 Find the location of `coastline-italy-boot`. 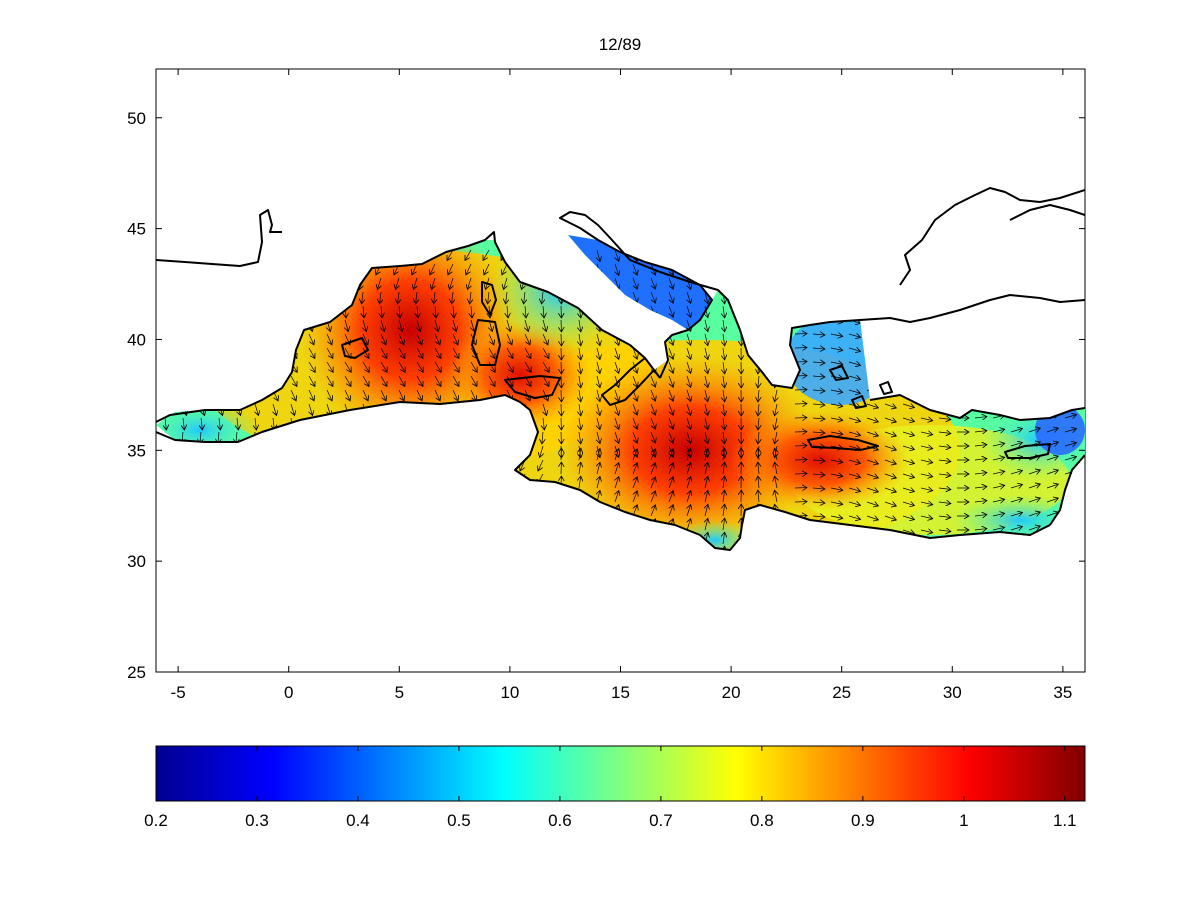

coastline-italy-boot is located at coordinates (822, 300).